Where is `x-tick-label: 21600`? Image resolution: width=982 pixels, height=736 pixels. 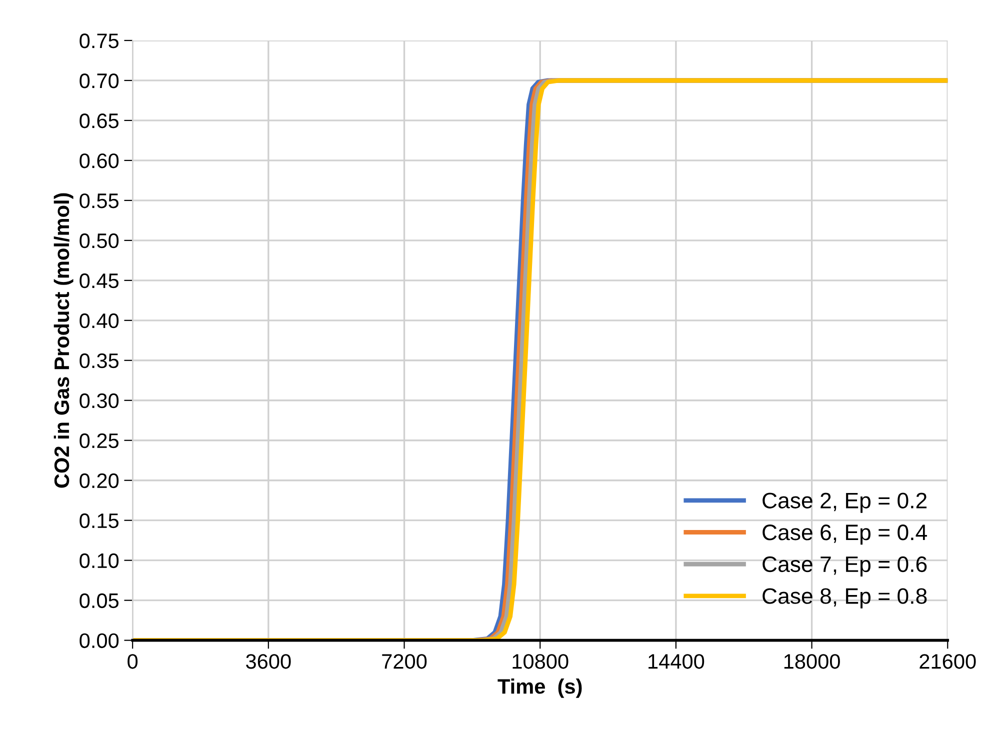
x-tick-label: 21600 is located at coordinates (948, 661).